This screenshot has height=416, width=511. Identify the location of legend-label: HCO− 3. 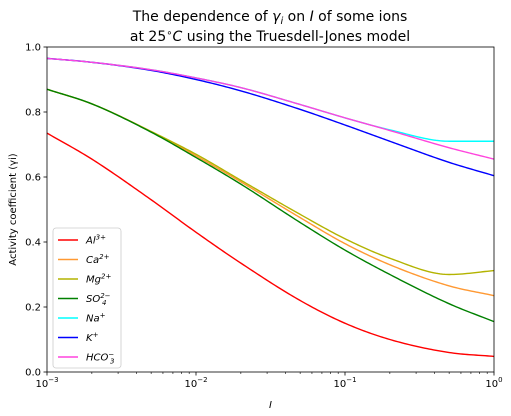
(100, 358).